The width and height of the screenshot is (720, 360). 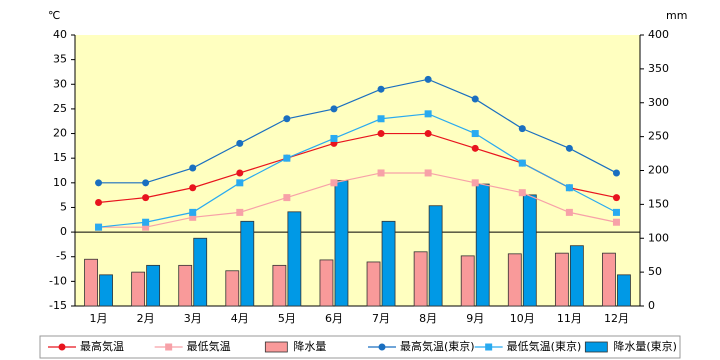 I want to click on y-tick-label: 20, so click(x=60, y=133).